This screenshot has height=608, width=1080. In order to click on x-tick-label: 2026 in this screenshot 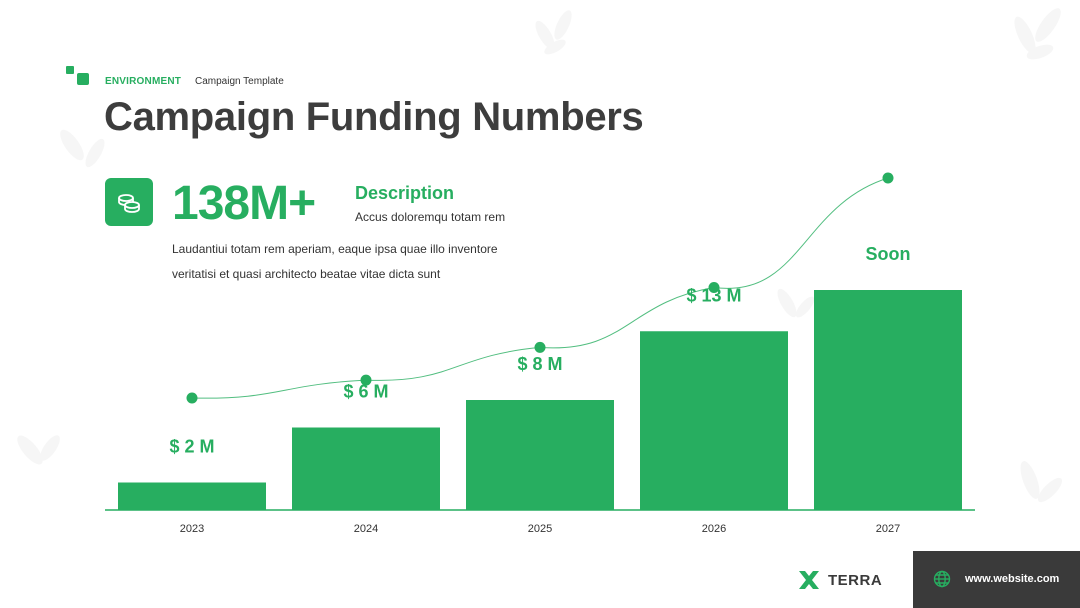, I will do `click(714, 529)`.